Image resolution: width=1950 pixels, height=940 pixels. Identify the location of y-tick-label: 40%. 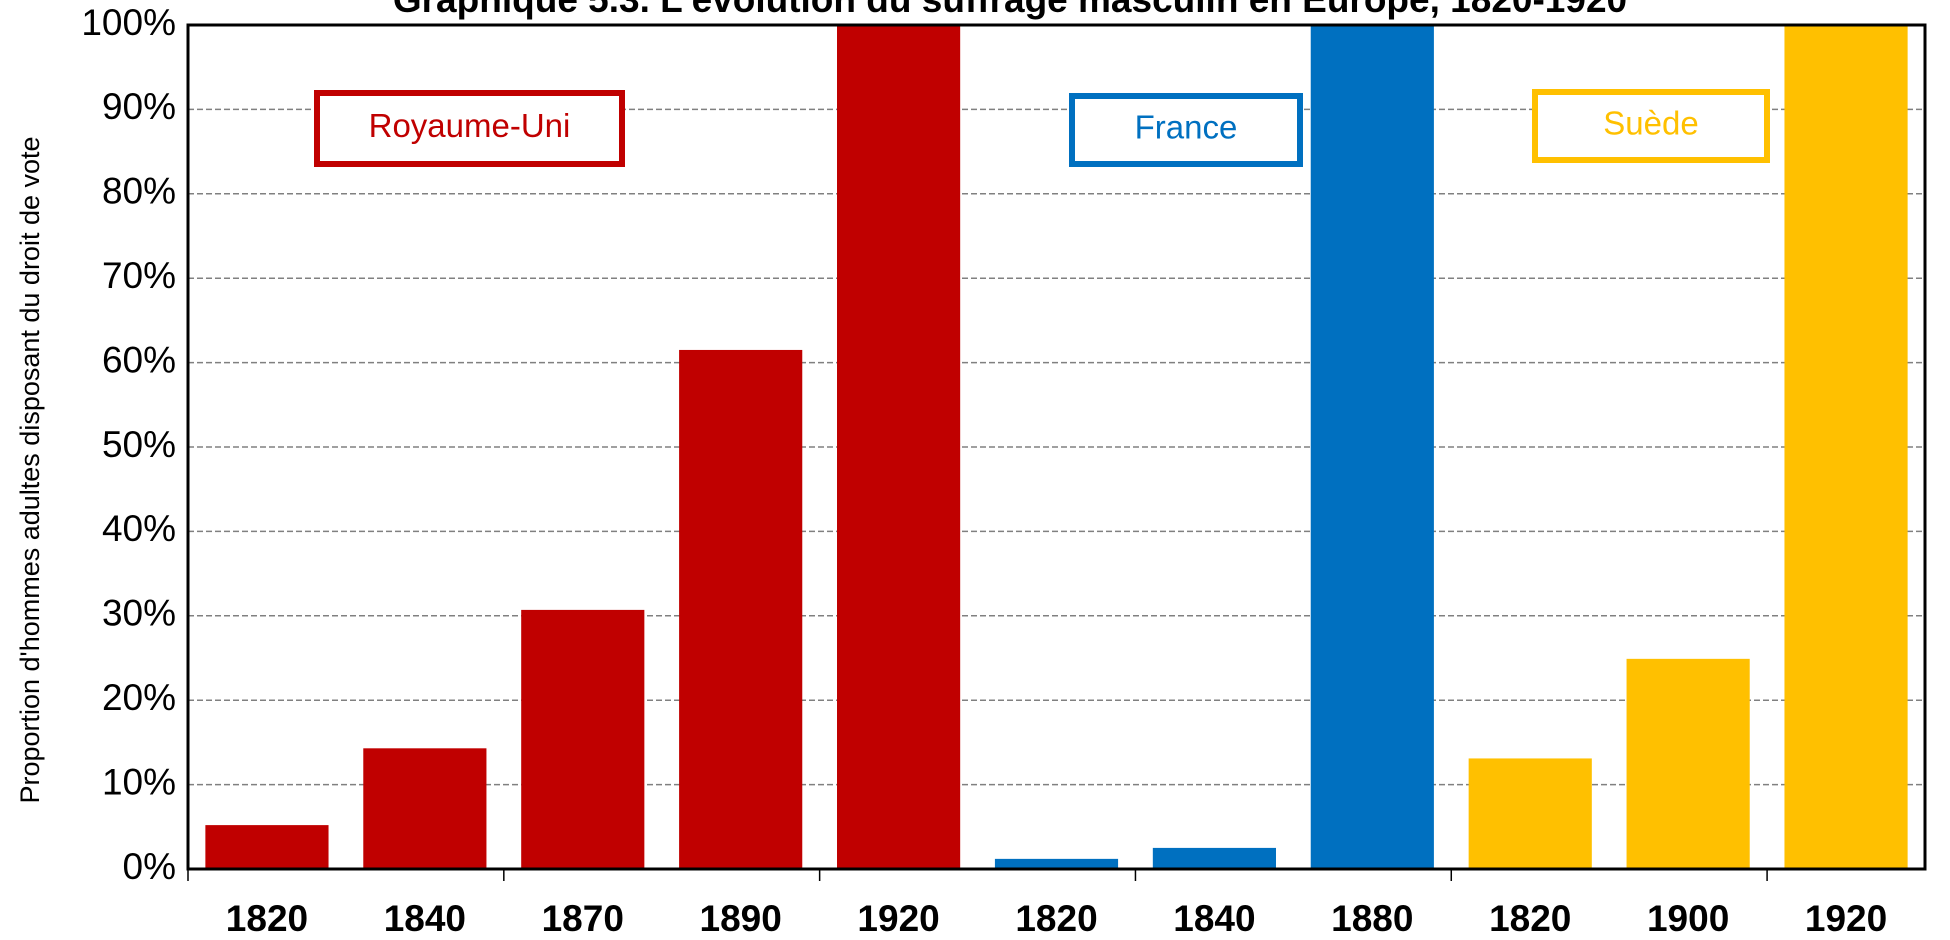
(139, 528).